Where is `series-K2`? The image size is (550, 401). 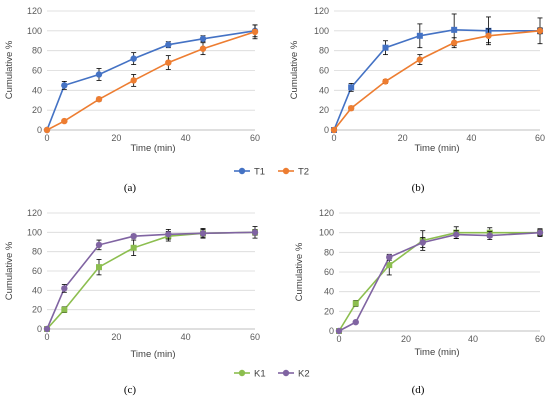
series-K2 is located at coordinates (151, 279).